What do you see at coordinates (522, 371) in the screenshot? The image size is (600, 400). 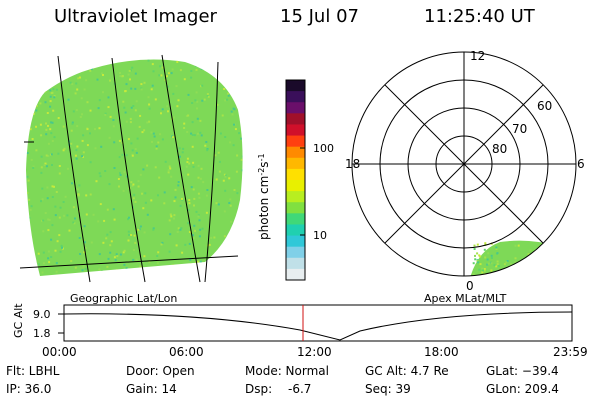 I see `glat-info: GLat: −39.4` at bounding box center [522, 371].